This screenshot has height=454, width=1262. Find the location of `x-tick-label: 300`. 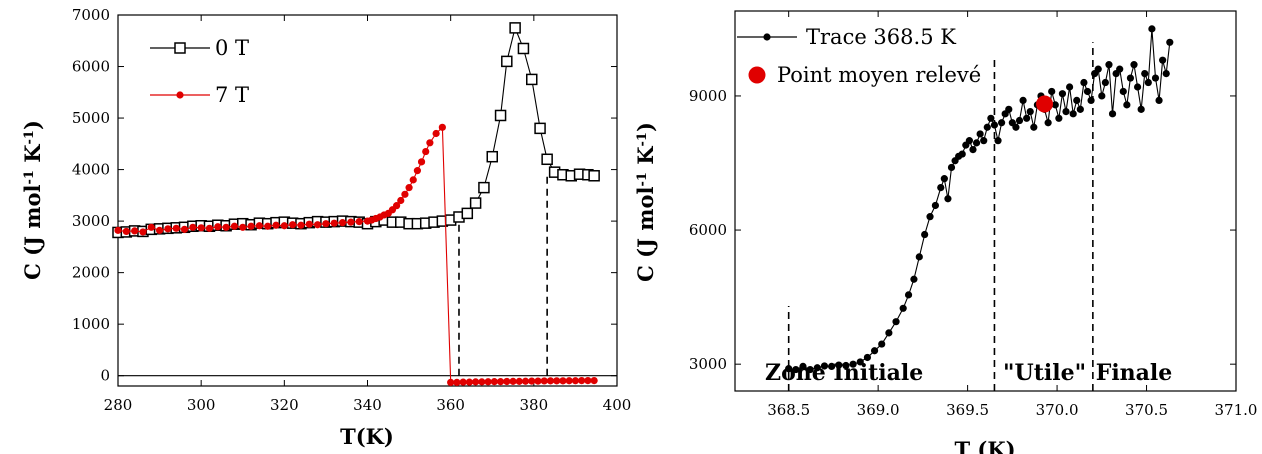

x-tick-label: 300 is located at coordinates (201, 405).